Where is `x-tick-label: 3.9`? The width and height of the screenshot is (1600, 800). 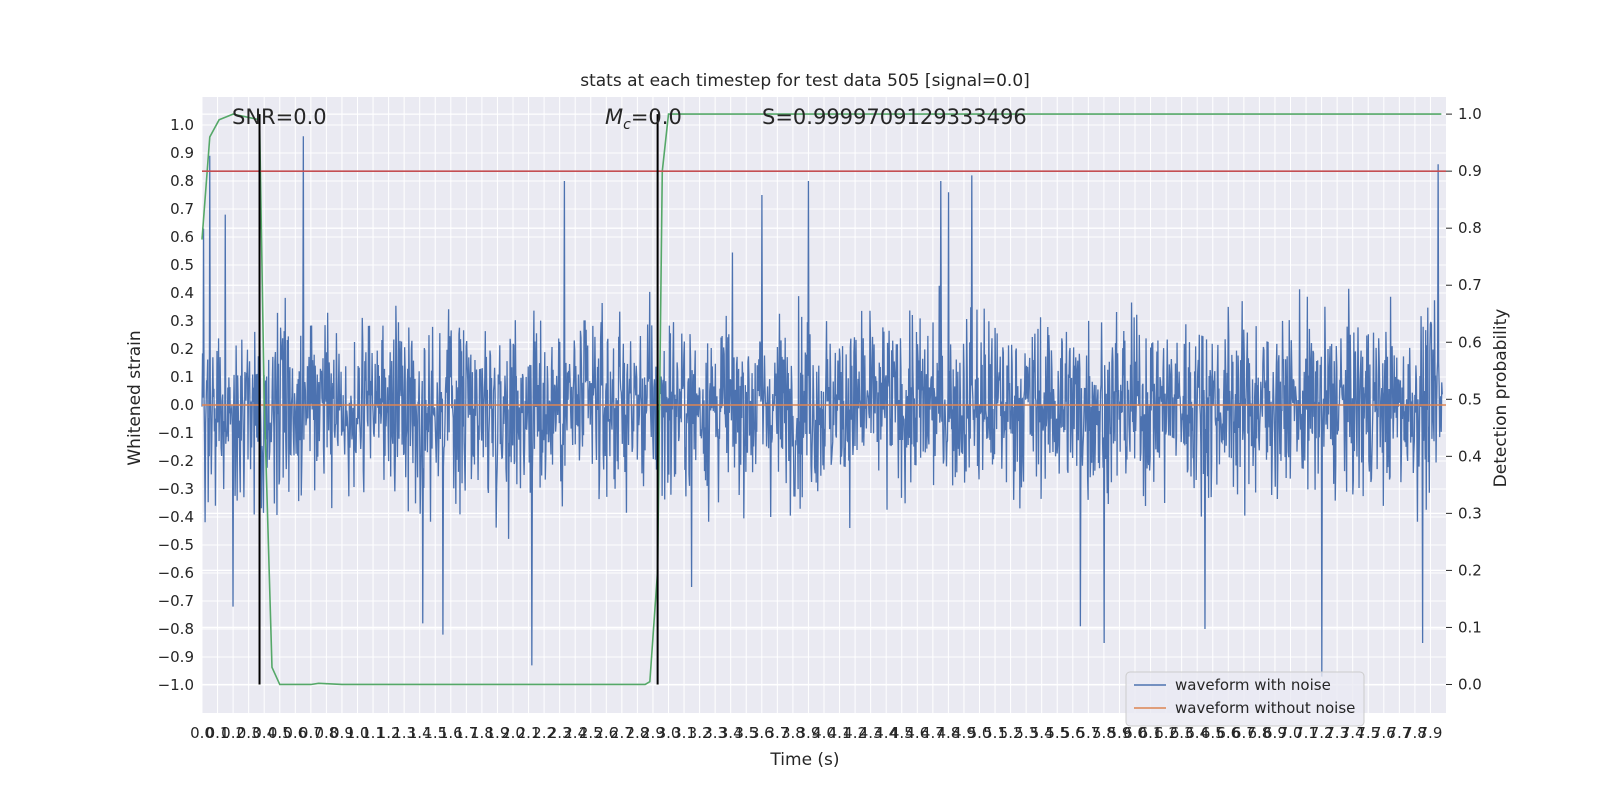
x-tick-label: 3.9 is located at coordinates (809, 733).